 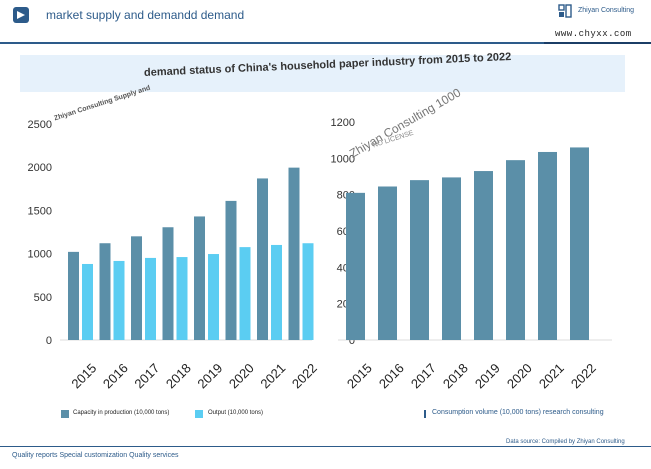 What do you see at coordinates (145, 15) in the screenshot?
I see `page-title: market supply and demandd demand` at bounding box center [145, 15].